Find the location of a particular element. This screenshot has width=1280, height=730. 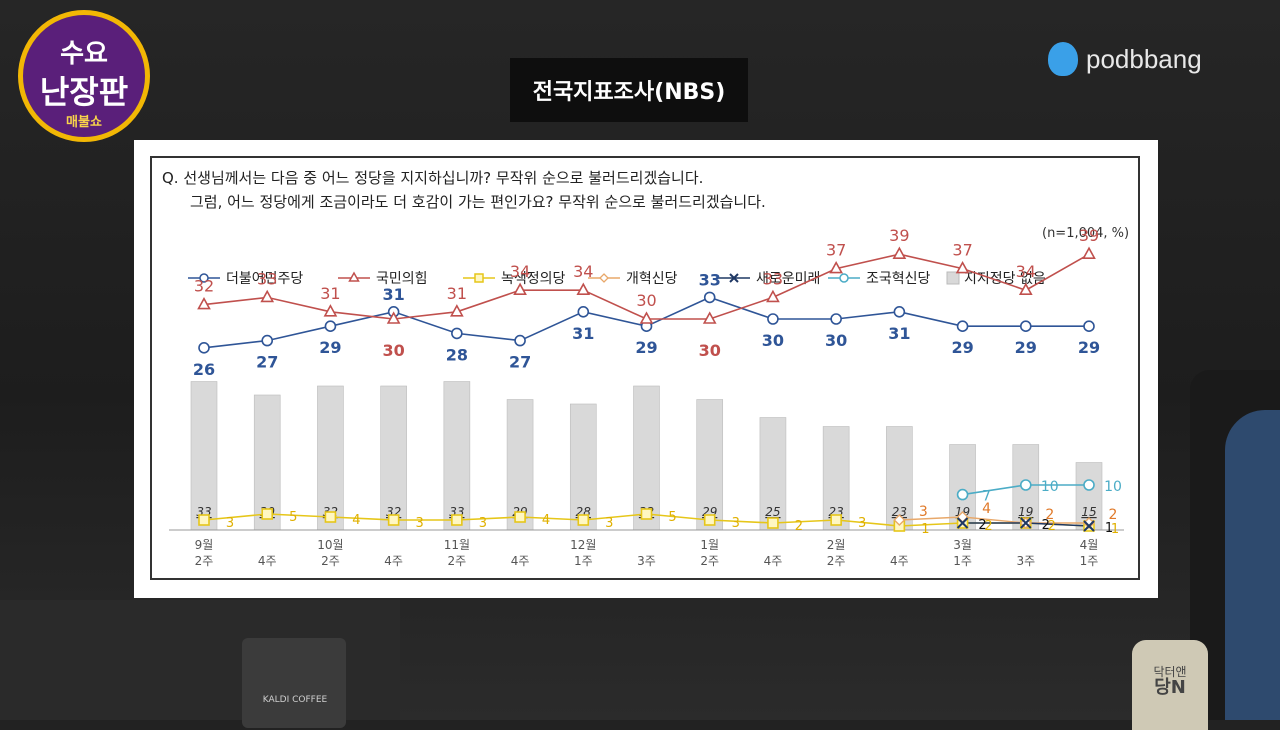

democratic-party-label: 33 is located at coordinates (710, 279).